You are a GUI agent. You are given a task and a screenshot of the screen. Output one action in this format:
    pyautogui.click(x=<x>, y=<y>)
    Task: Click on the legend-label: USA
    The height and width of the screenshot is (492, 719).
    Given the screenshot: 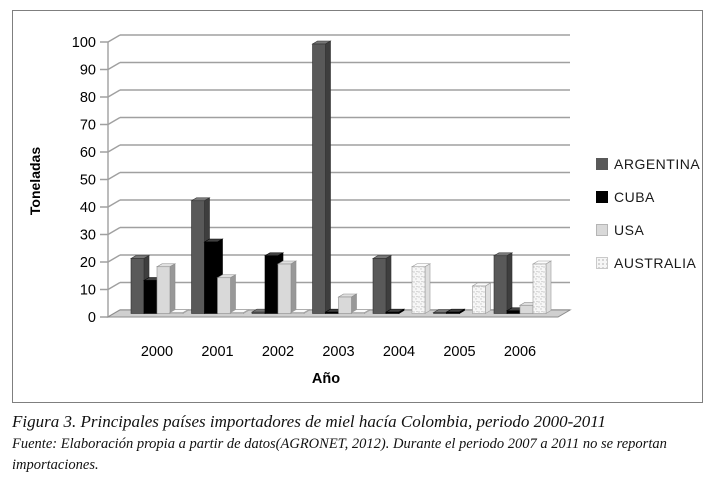 What is the action you would take?
    pyautogui.click(x=629, y=230)
    